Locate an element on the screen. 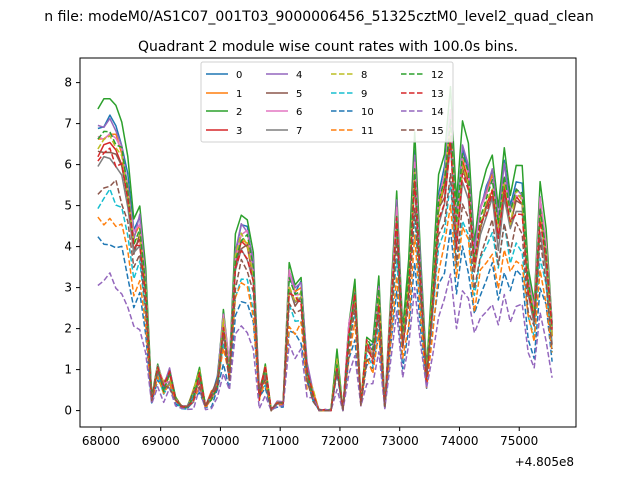 Image resolution: width=640 pixels, height=480 pixels. x-tick-label: 72000 is located at coordinates (340, 441).